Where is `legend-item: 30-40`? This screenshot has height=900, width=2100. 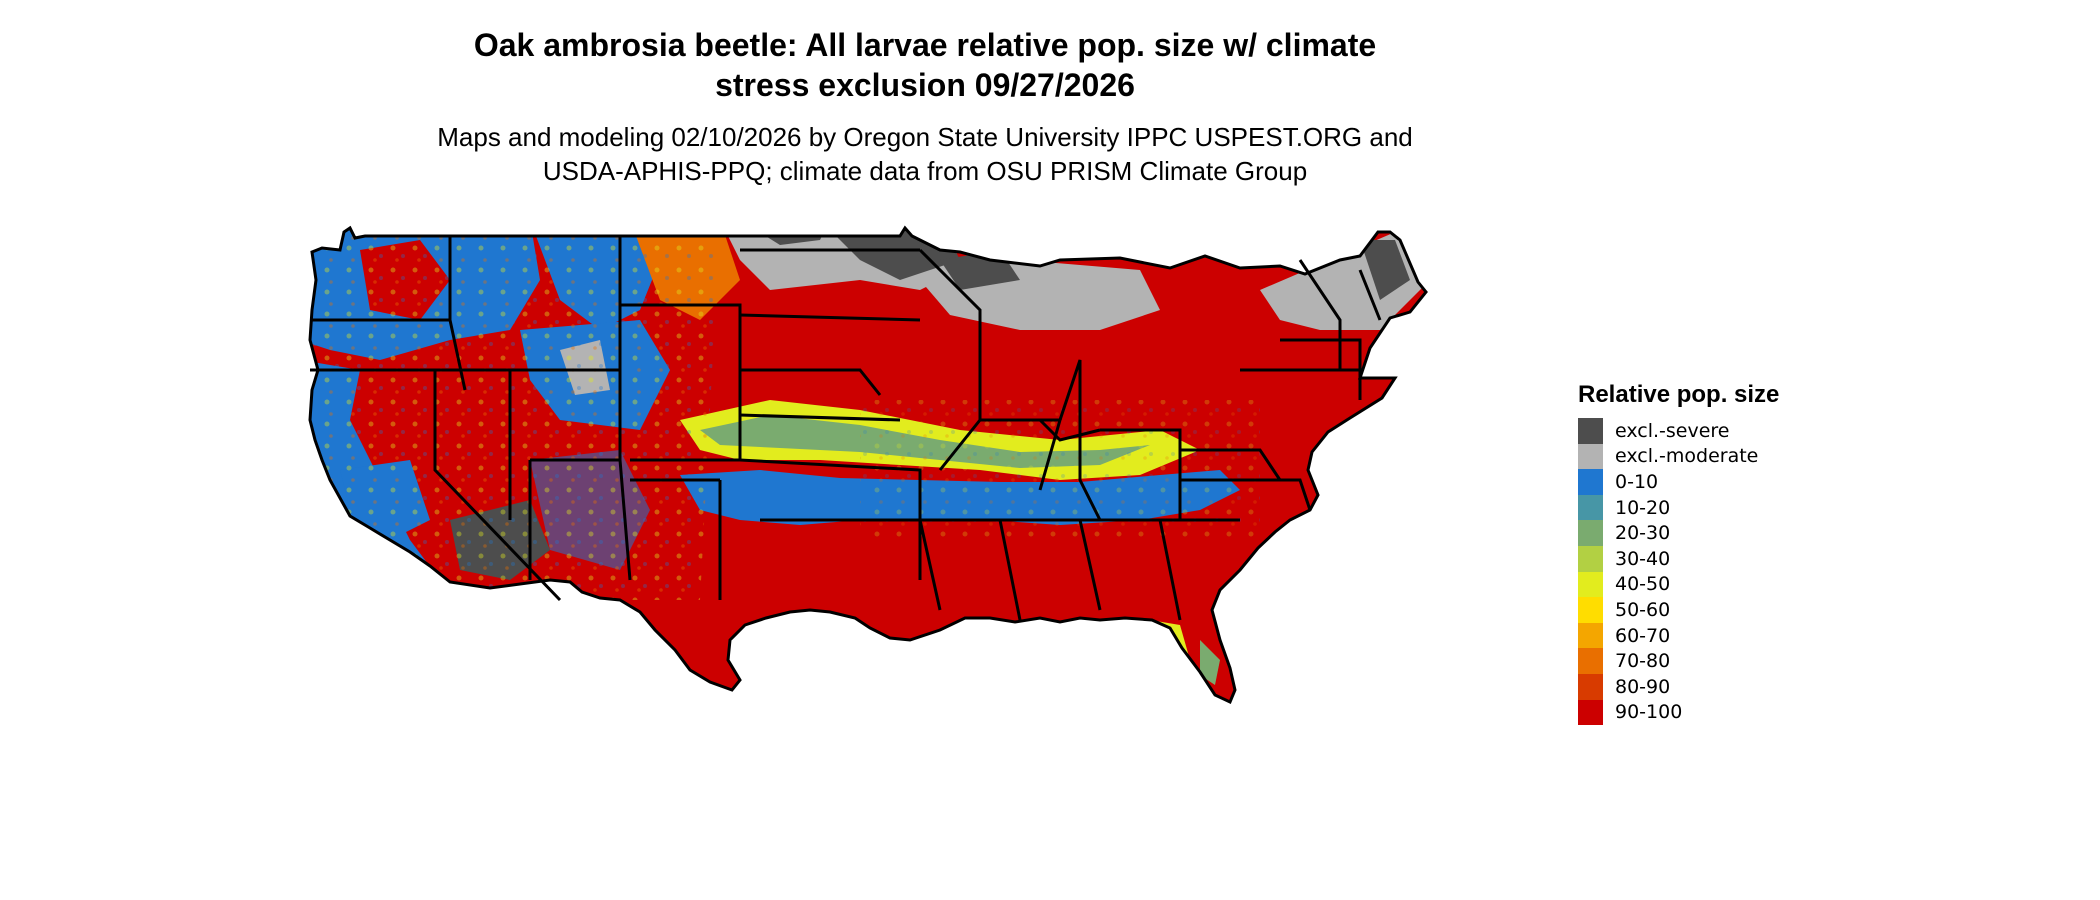 legend-item: 30-40 is located at coordinates (1678, 558).